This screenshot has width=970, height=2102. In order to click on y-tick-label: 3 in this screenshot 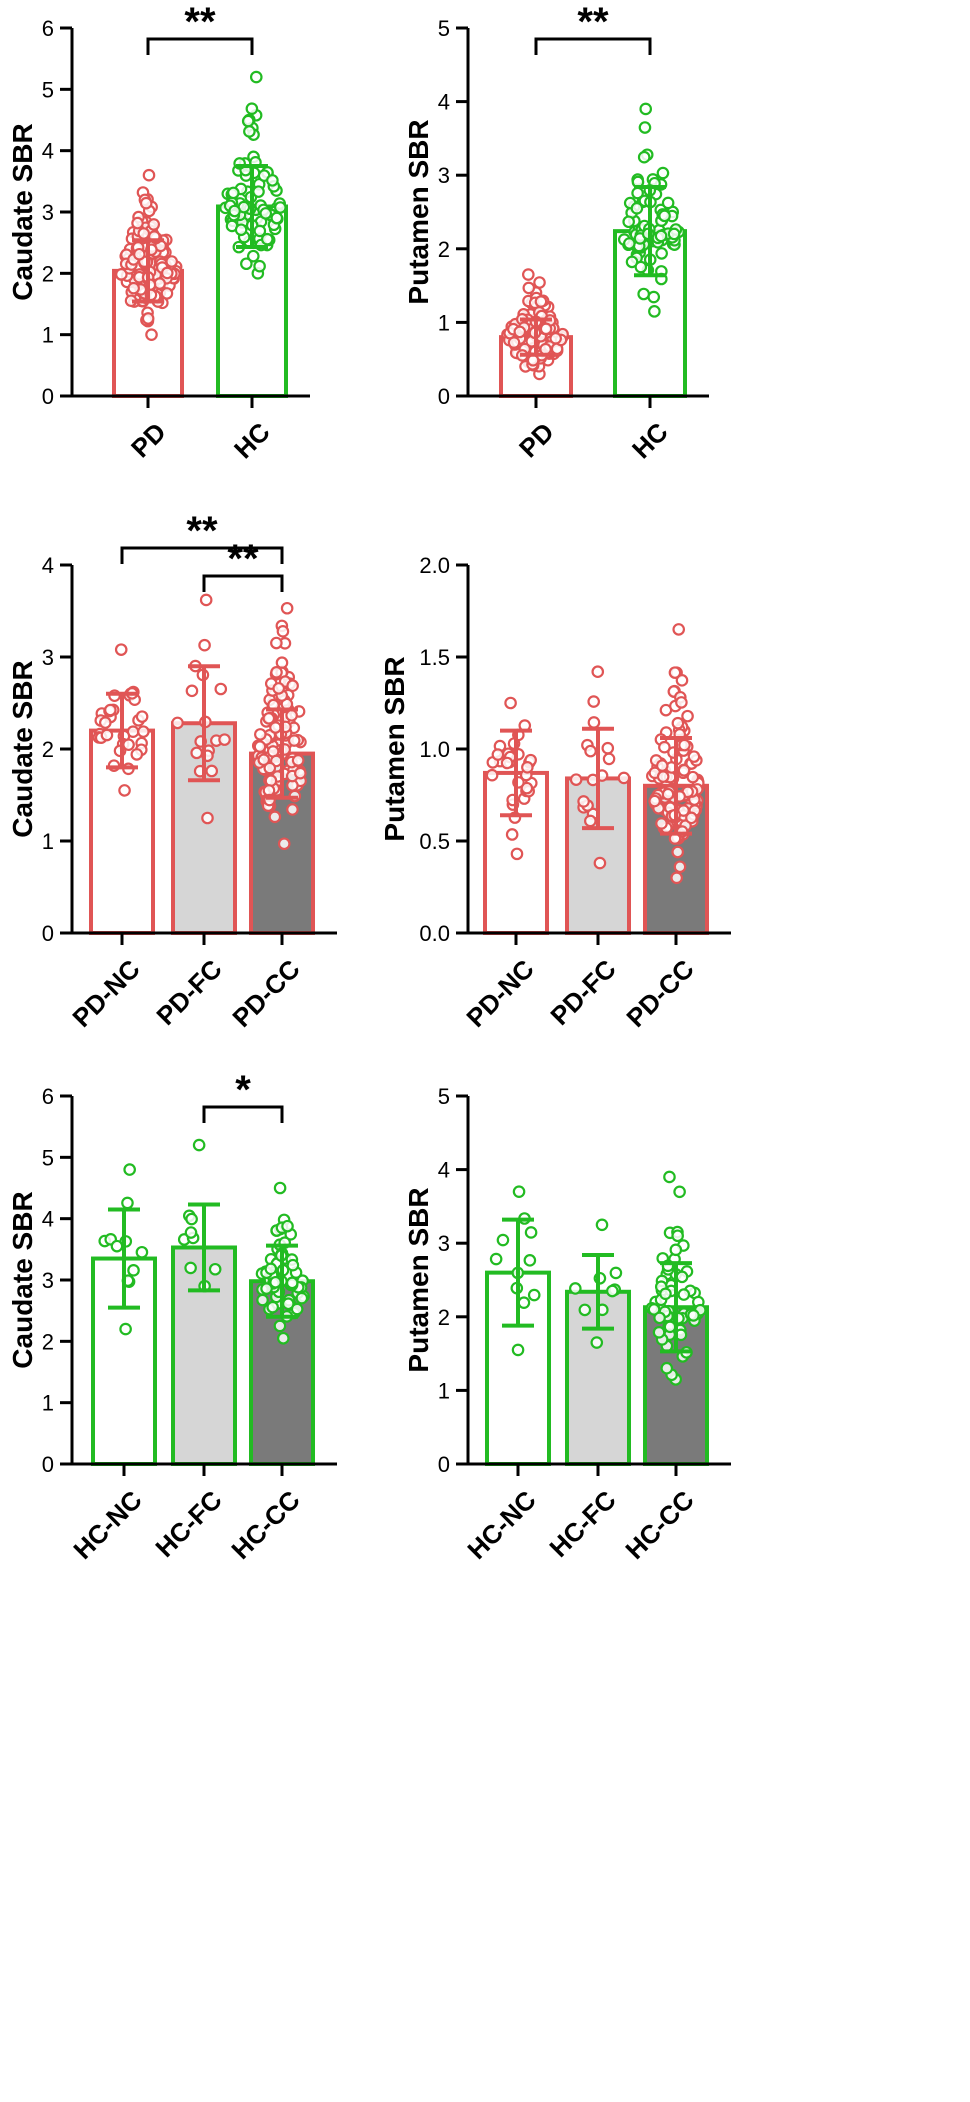, I will do `click(48, 1280)`.